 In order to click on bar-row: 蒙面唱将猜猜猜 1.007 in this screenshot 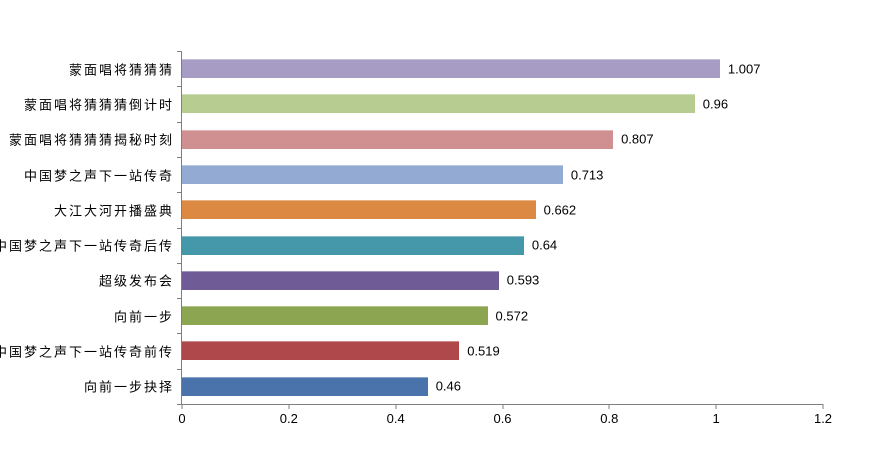, I will do `click(446, 68)`.